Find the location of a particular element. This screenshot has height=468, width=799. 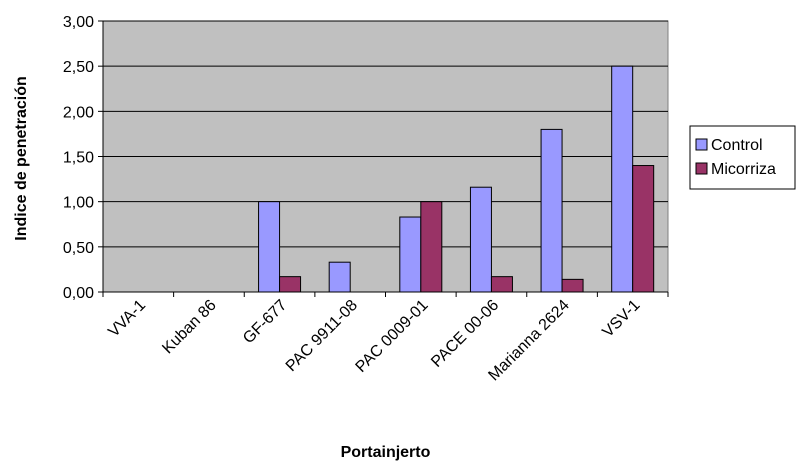

y-tick-labels: 0,00 0,50 1,00 1,50 2,00 2,50 3,00 is located at coordinates (78, 158).